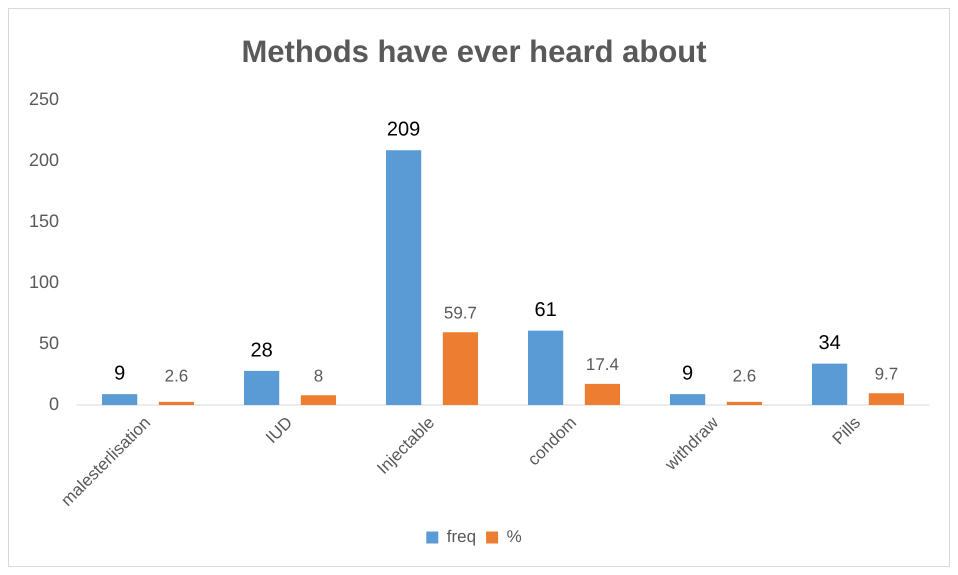 This screenshot has height=575, width=958. Describe the element at coordinates (886, 374) in the screenshot. I see `data-label: 9.7` at that location.